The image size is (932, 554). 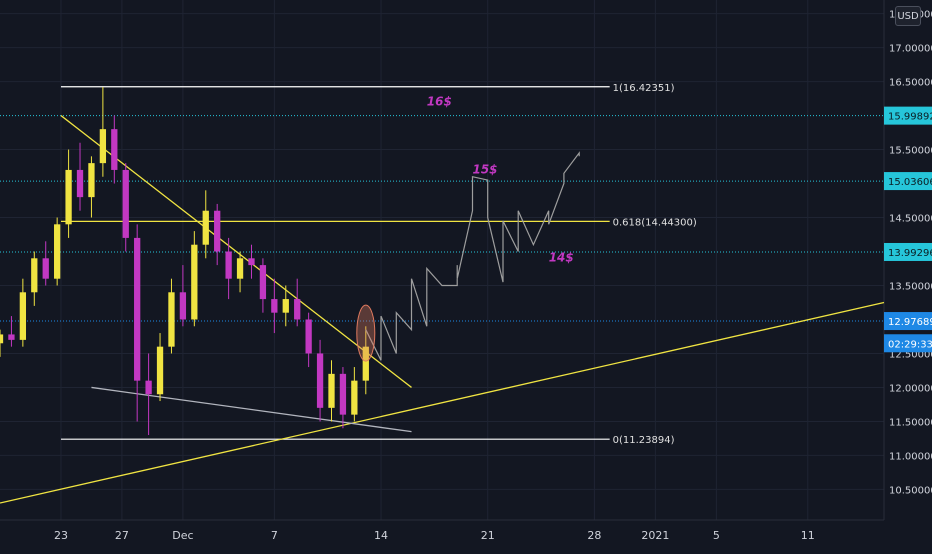 I want to click on countdown-badge-label: 02:29:33, so click(x=910, y=344).